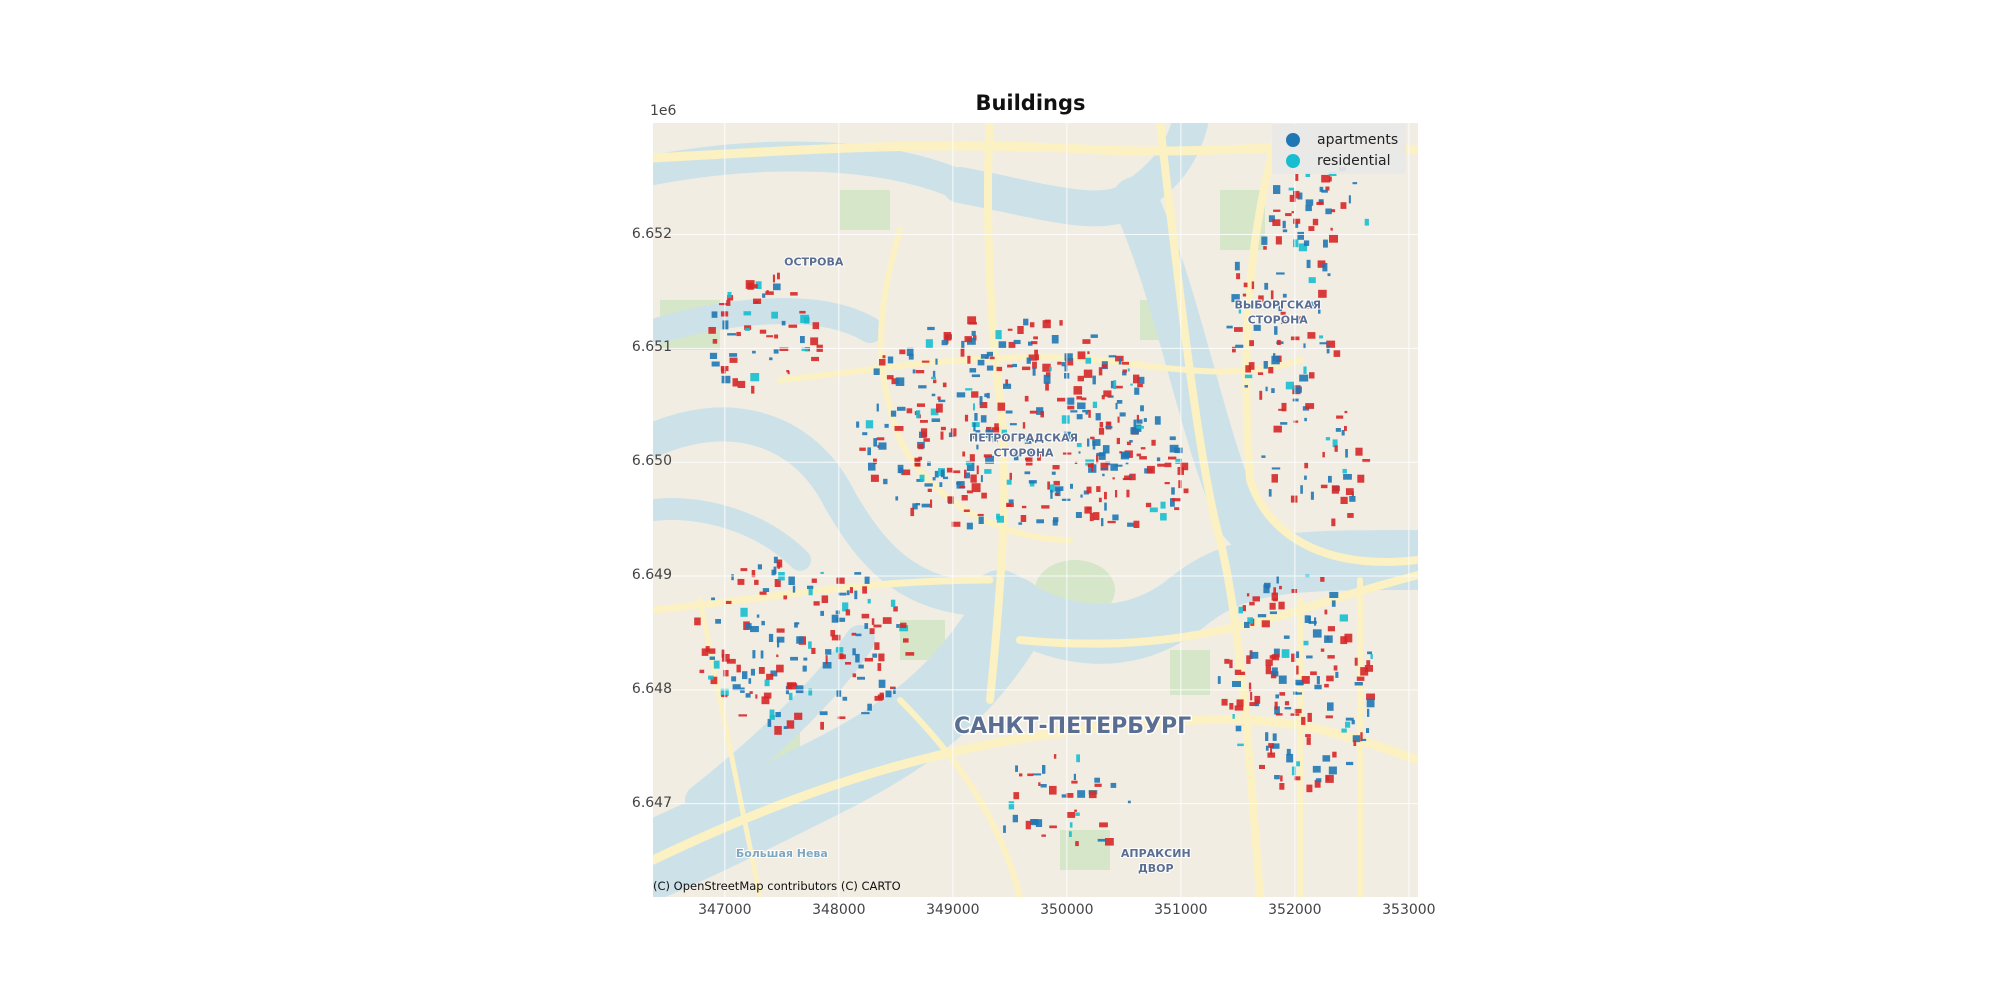 This screenshot has height=1000, width=2000. Describe the element at coordinates (725, 910) in the screenshot. I see `x-tick-label: 347000` at that location.